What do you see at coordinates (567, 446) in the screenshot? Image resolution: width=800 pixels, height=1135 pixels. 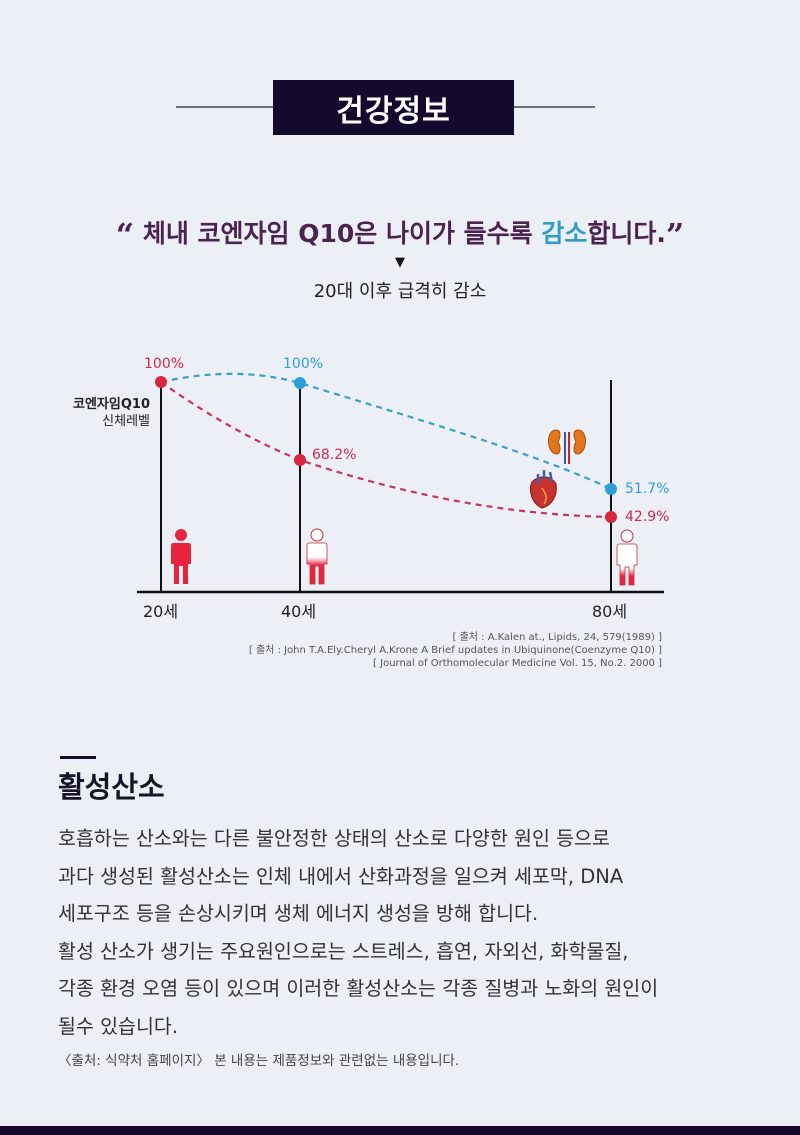 I see `kidney-icon` at bounding box center [567, 446].